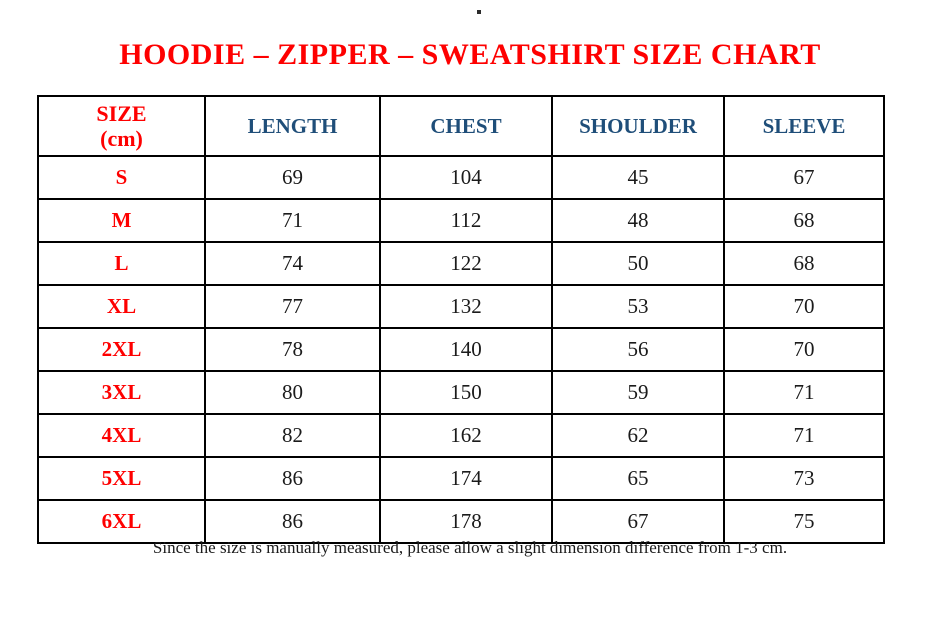  Describe the element at coordinates (292, 263) in the screenshot. I see `length-value: 74` at that location.